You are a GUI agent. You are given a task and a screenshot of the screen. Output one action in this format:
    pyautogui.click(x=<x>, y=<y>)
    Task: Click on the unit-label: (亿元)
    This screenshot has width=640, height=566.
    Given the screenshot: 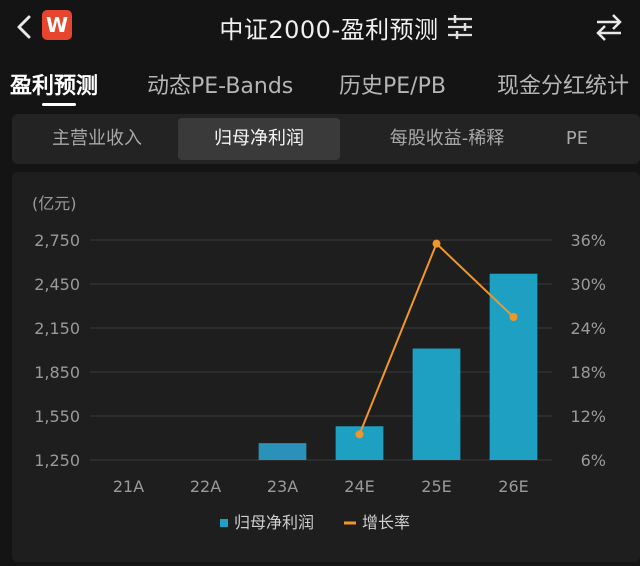 What is the action you would take?
    pyautogui.click(x=54, y=203)
    